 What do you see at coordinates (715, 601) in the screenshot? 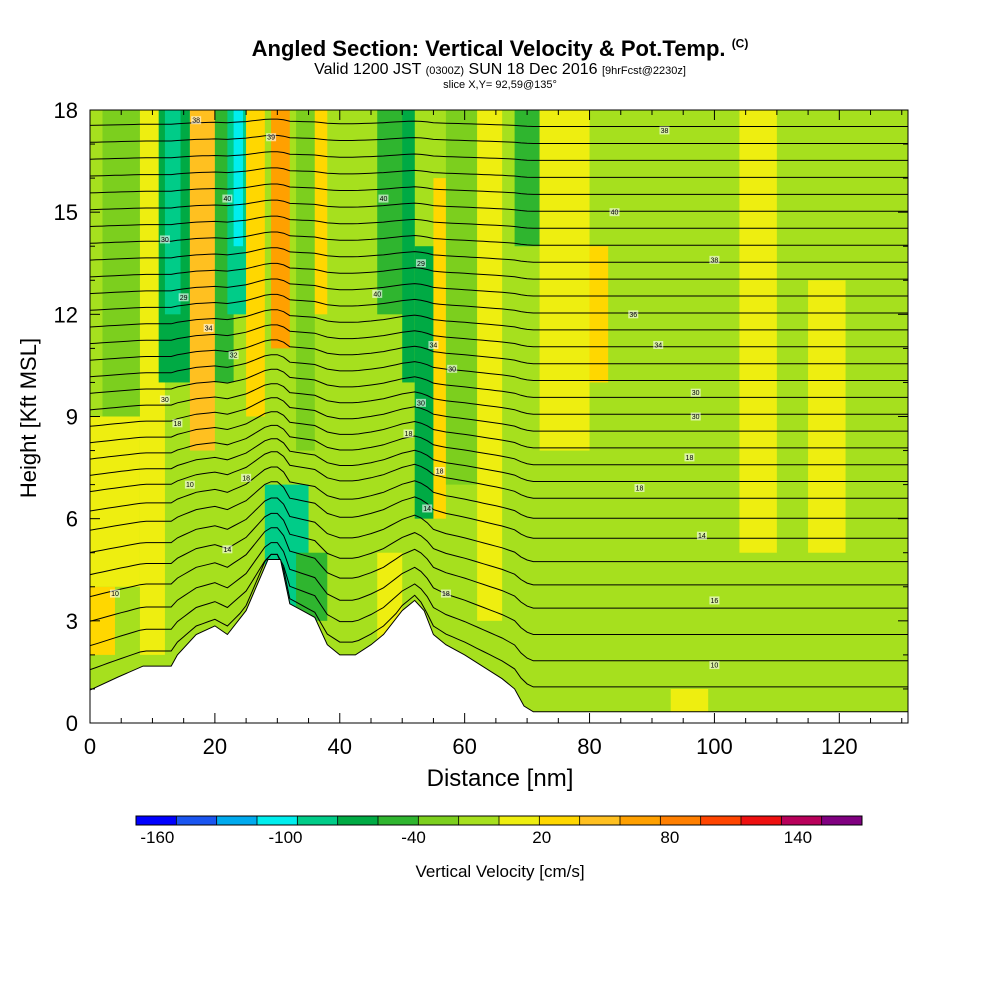
I see `isentrope-label: 16` at bounding box center [715, 601].